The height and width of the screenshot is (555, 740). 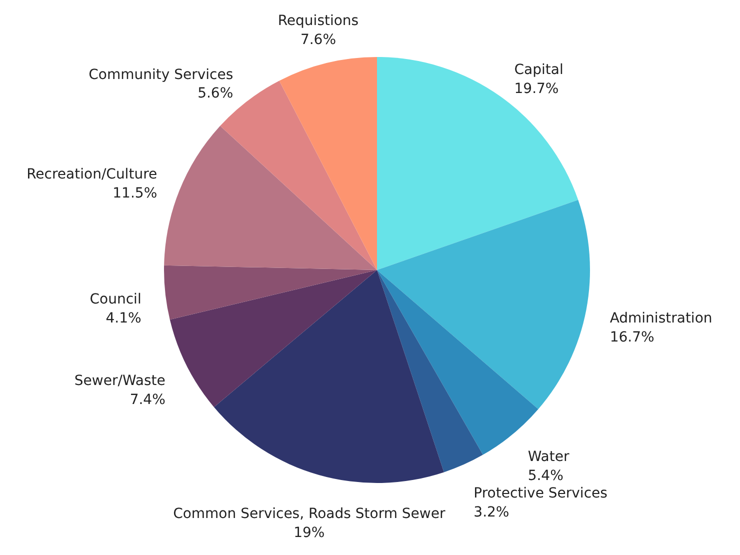 What do you see at coordinates (541, 494) in the screenshot?
I see `slice-label: Protective Services` at bounding box center [541, 494].